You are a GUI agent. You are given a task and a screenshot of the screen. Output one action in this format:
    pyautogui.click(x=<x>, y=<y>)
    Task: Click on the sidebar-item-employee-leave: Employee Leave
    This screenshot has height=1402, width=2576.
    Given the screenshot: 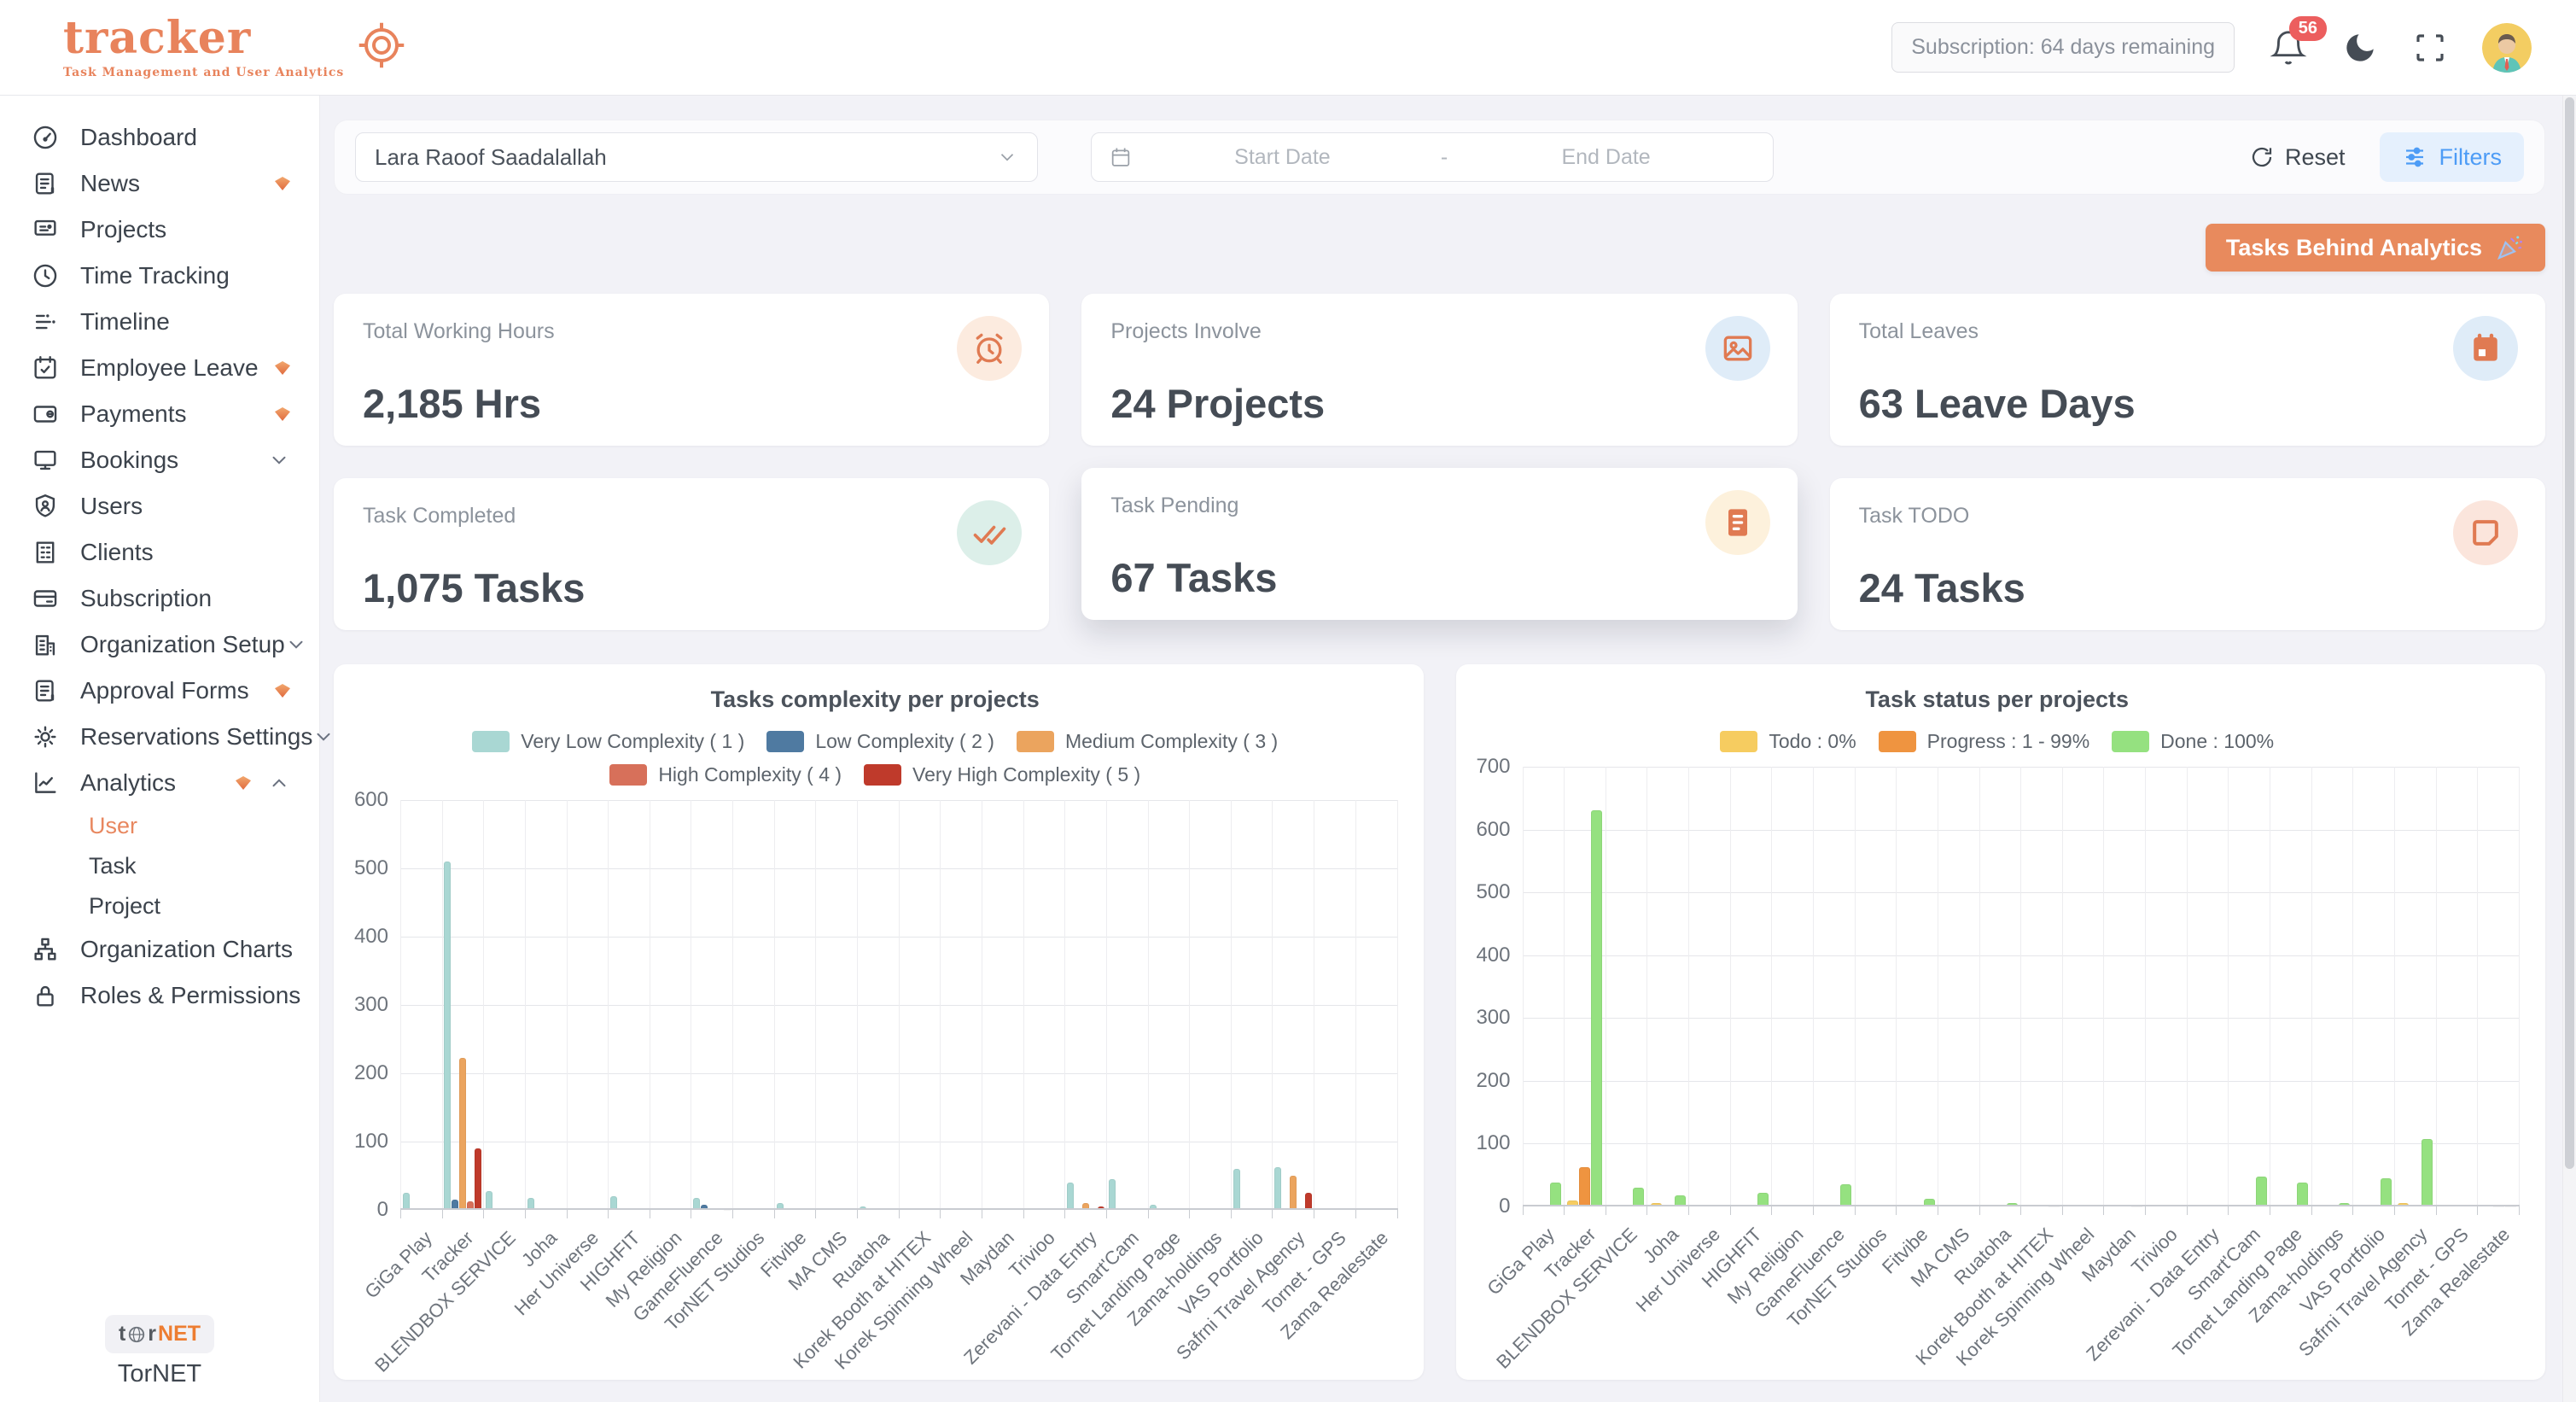 What is the action you would take?
    pyautogui.click(x=159, y=368)
    